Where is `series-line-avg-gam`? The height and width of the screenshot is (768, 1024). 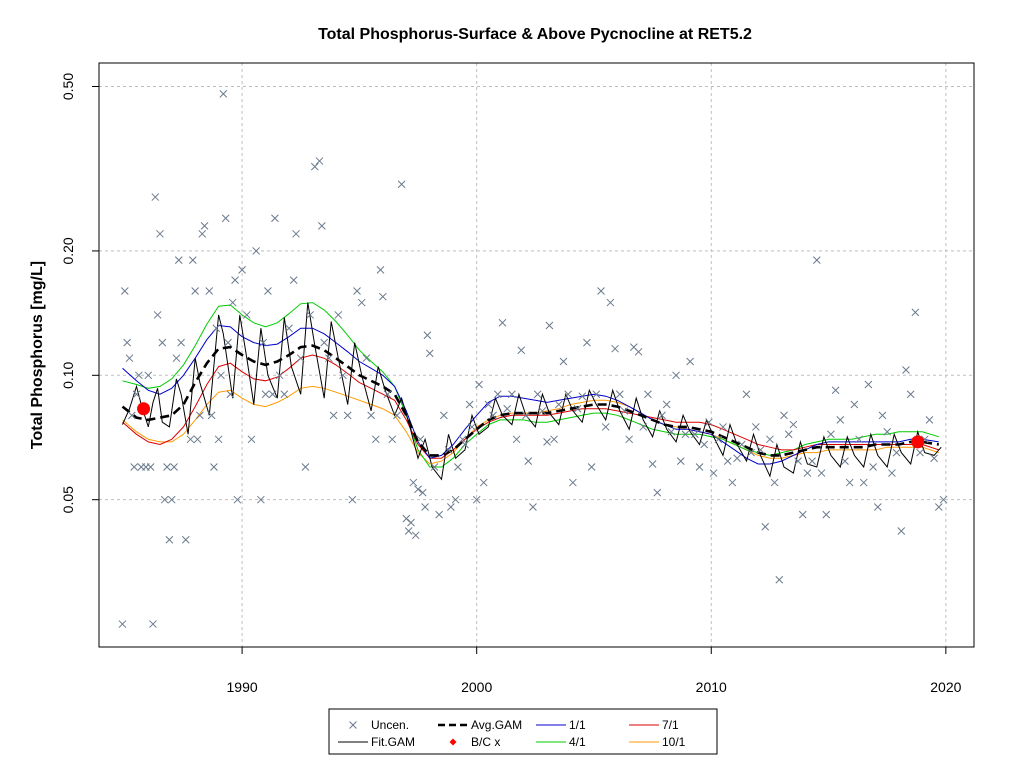
series-line-avg-gam is located at coordinates (530, 400).